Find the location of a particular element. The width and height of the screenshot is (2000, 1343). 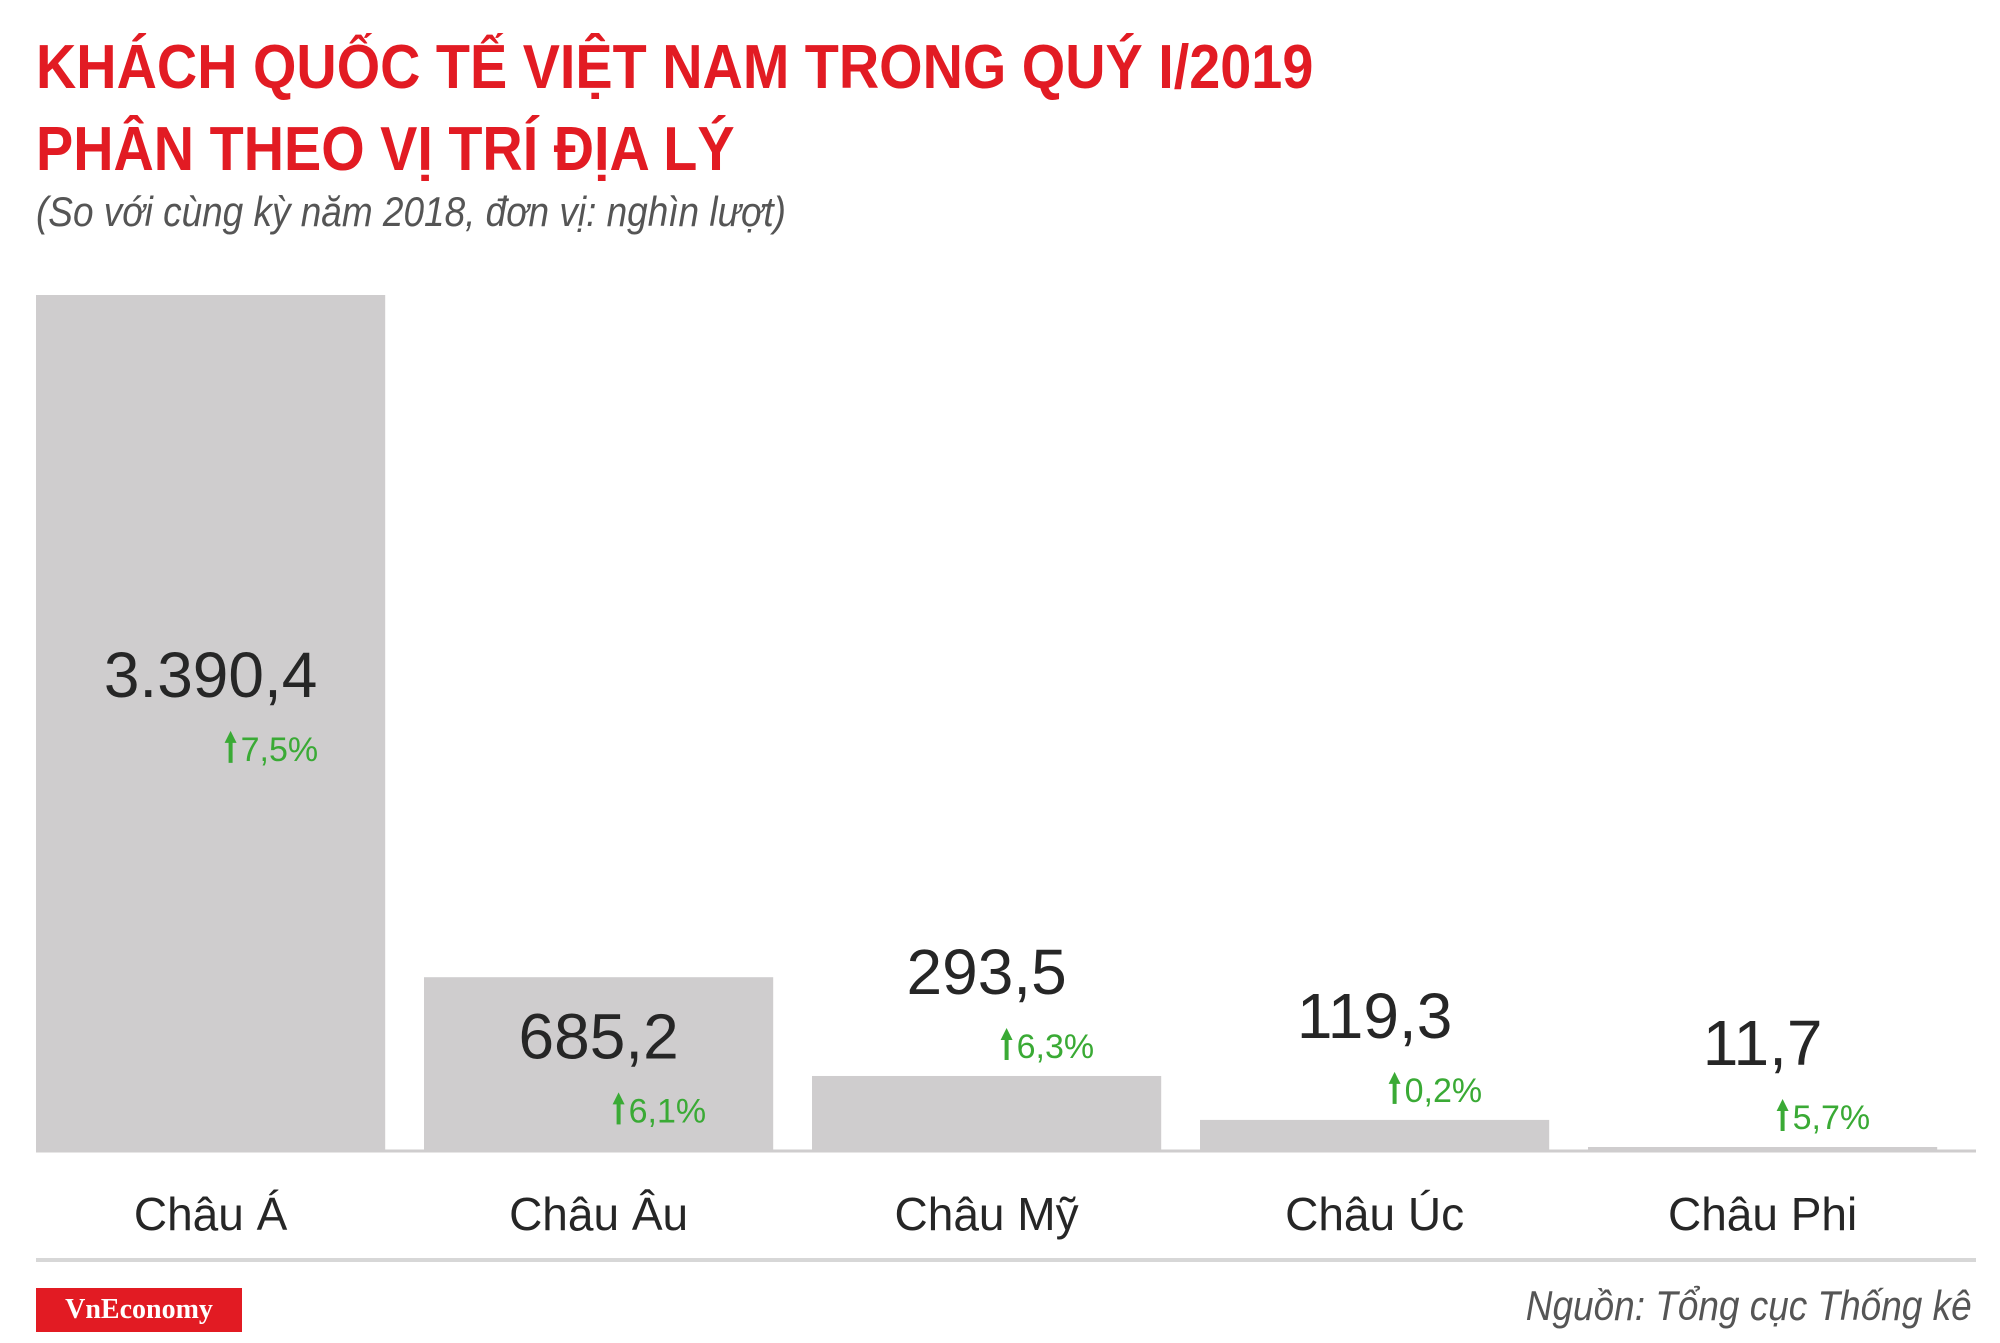

category-label-3: Châu Mỹ is located at coordinates (987, 1214).